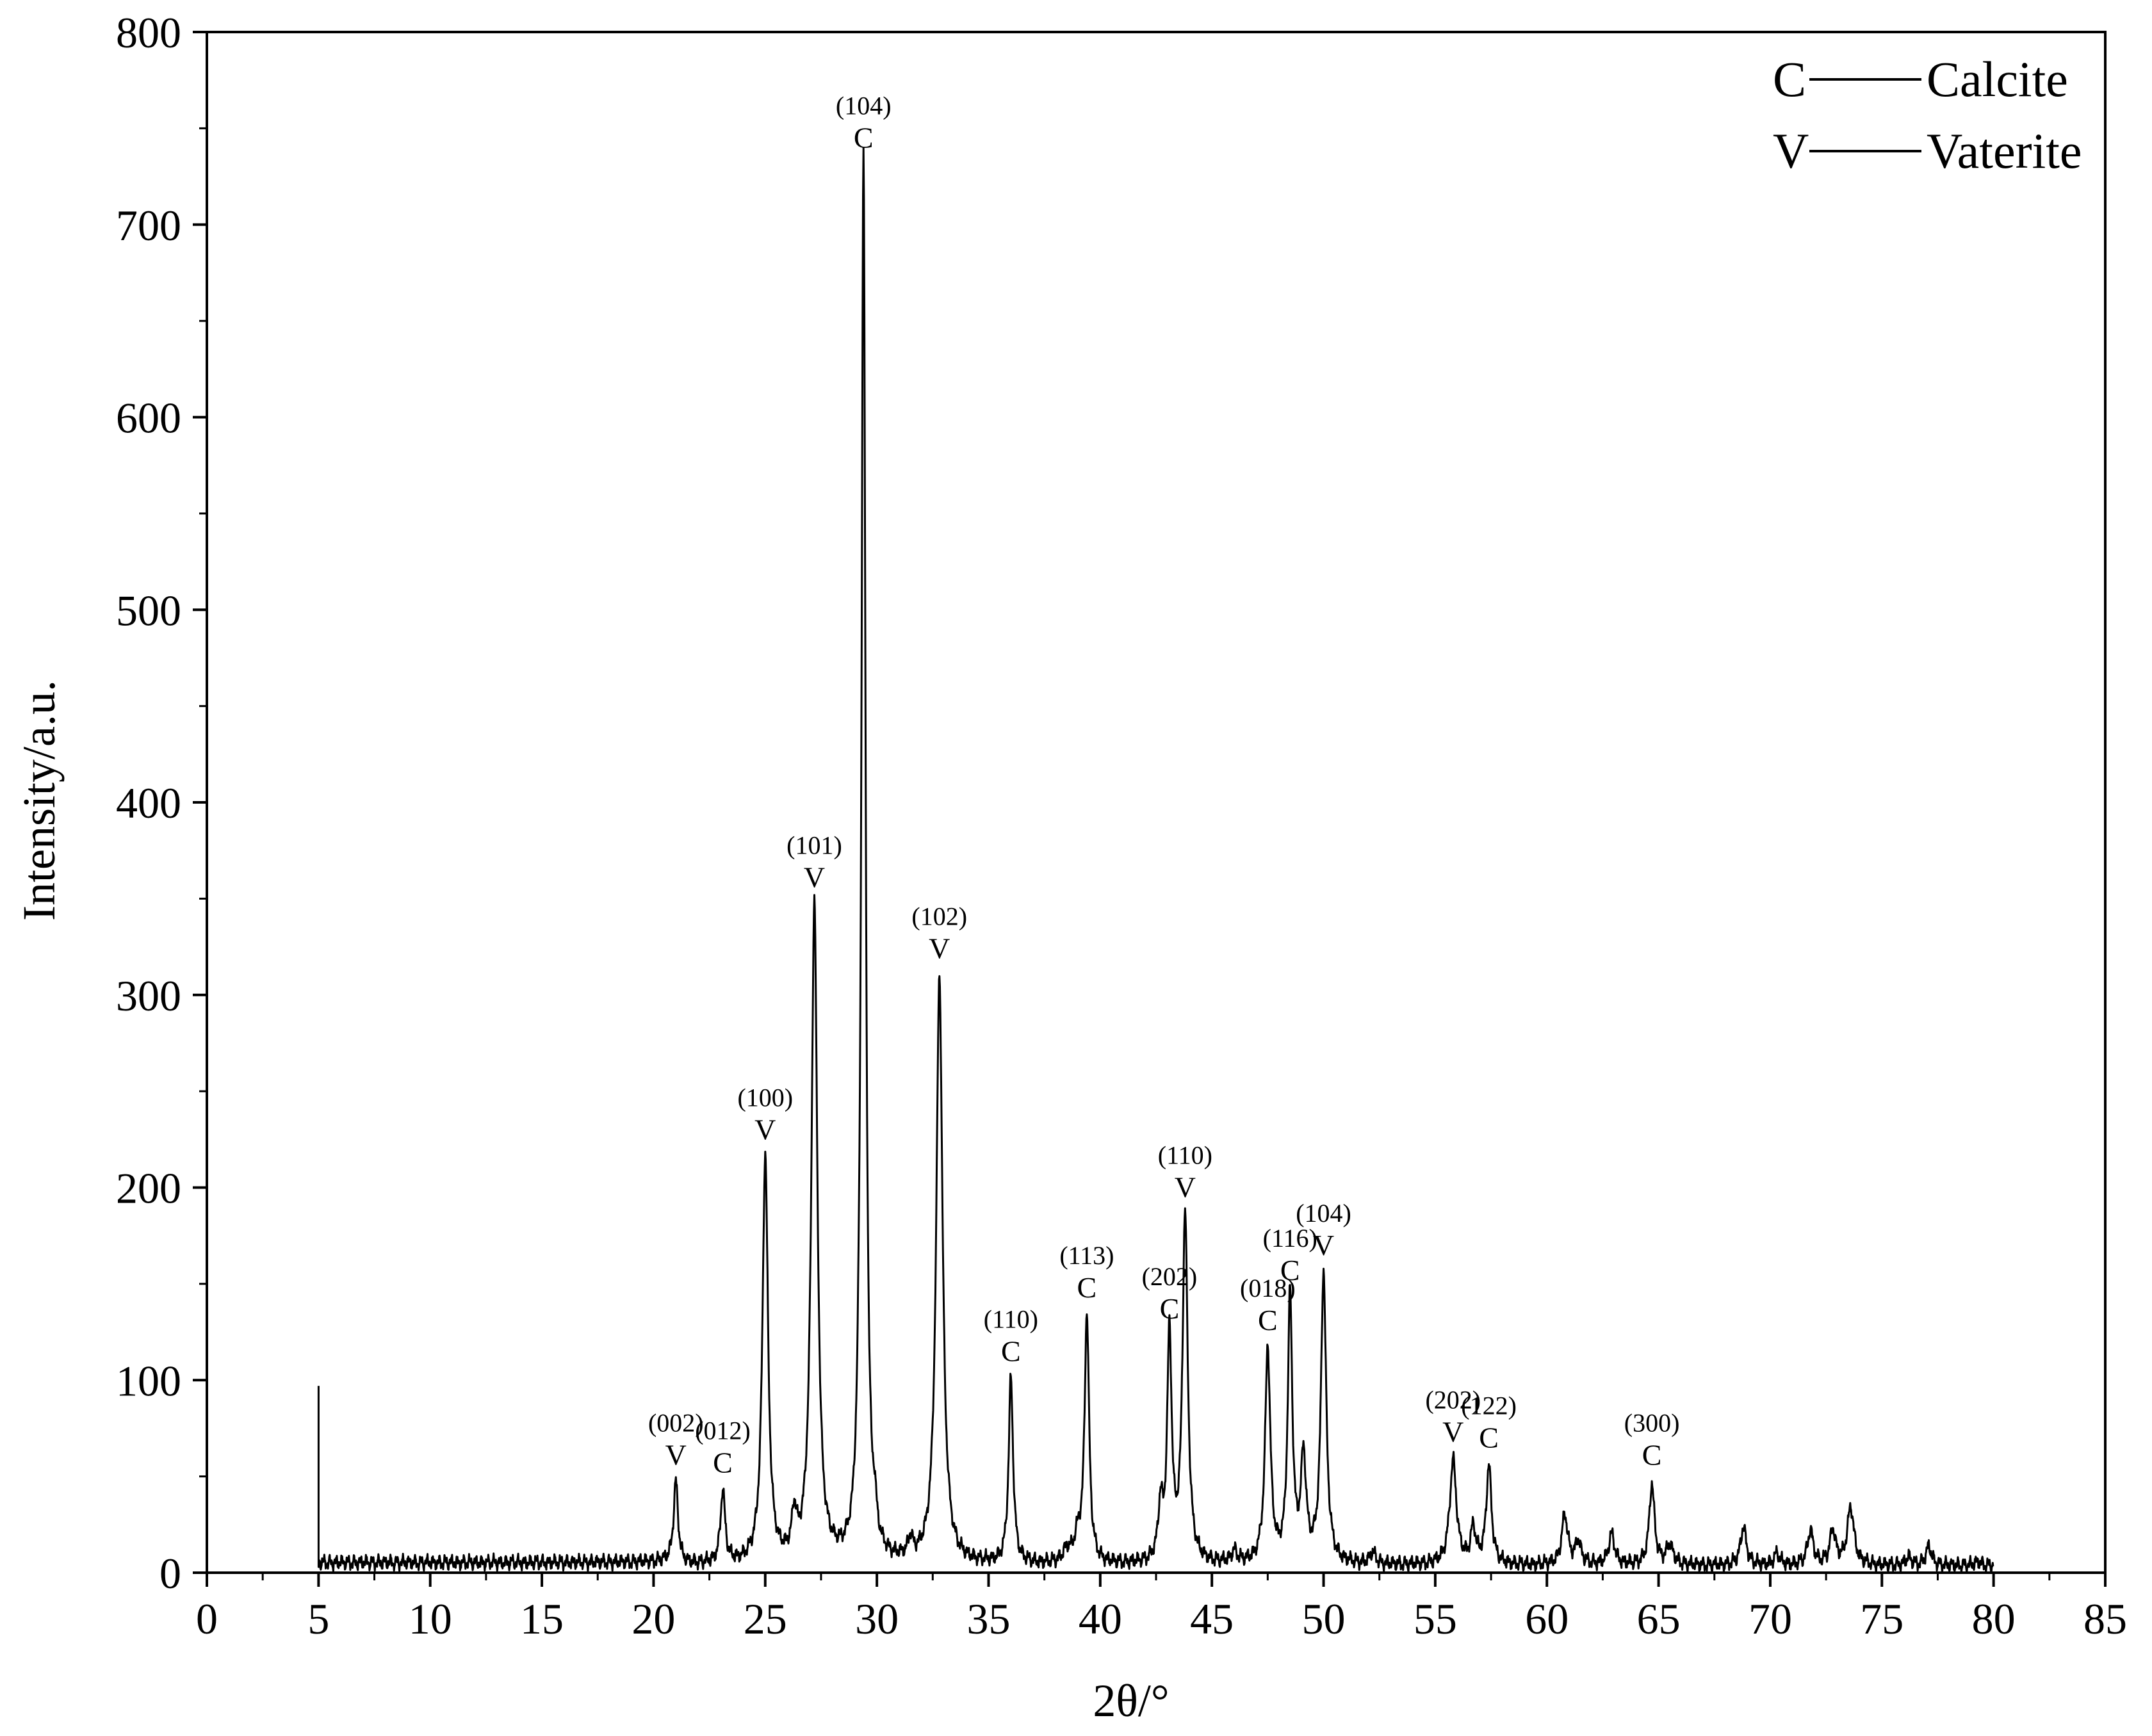 Image resolution: width=2152 pixels, height=1736 pixels. Describe the element at coordinates (1652, 1423) in the screenshot. I see `peak-hkl-label: (300)` at that location.